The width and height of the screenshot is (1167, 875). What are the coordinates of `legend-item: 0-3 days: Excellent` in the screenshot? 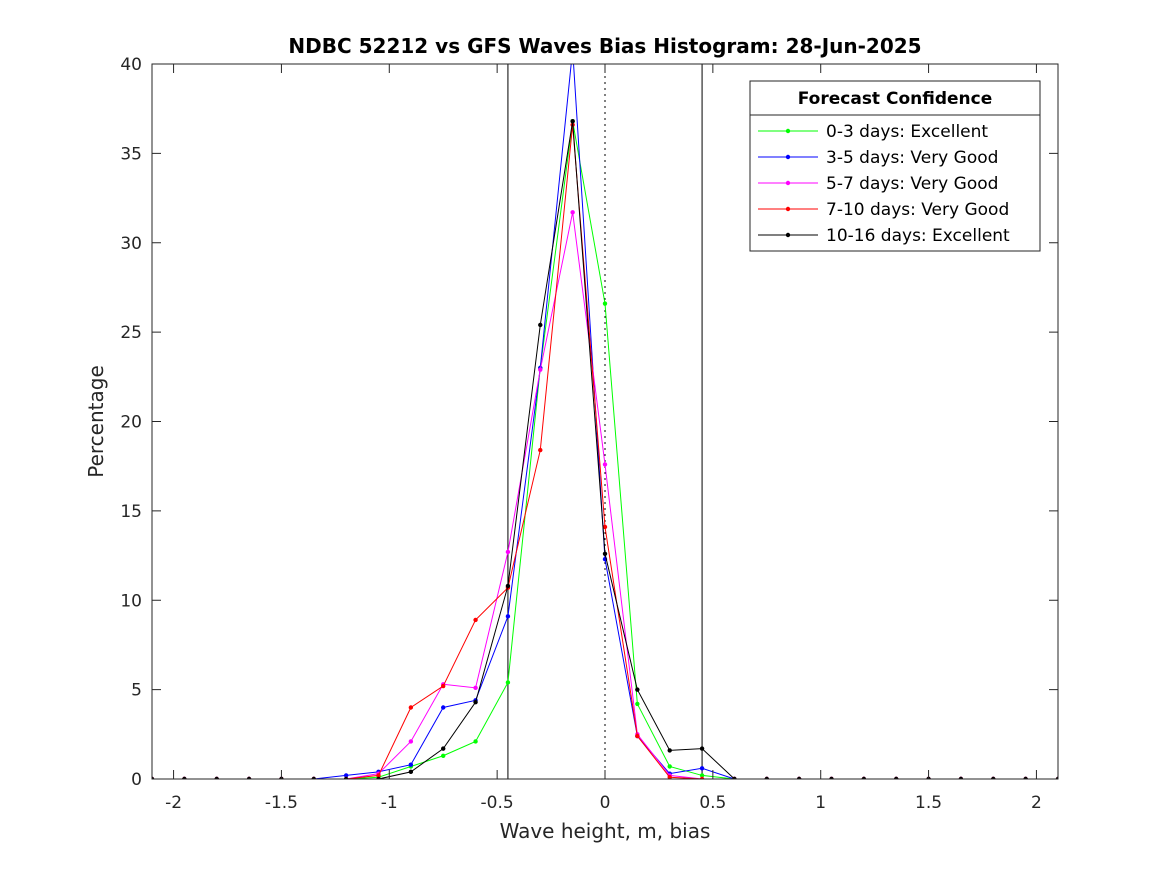 It's located at (873, 132).